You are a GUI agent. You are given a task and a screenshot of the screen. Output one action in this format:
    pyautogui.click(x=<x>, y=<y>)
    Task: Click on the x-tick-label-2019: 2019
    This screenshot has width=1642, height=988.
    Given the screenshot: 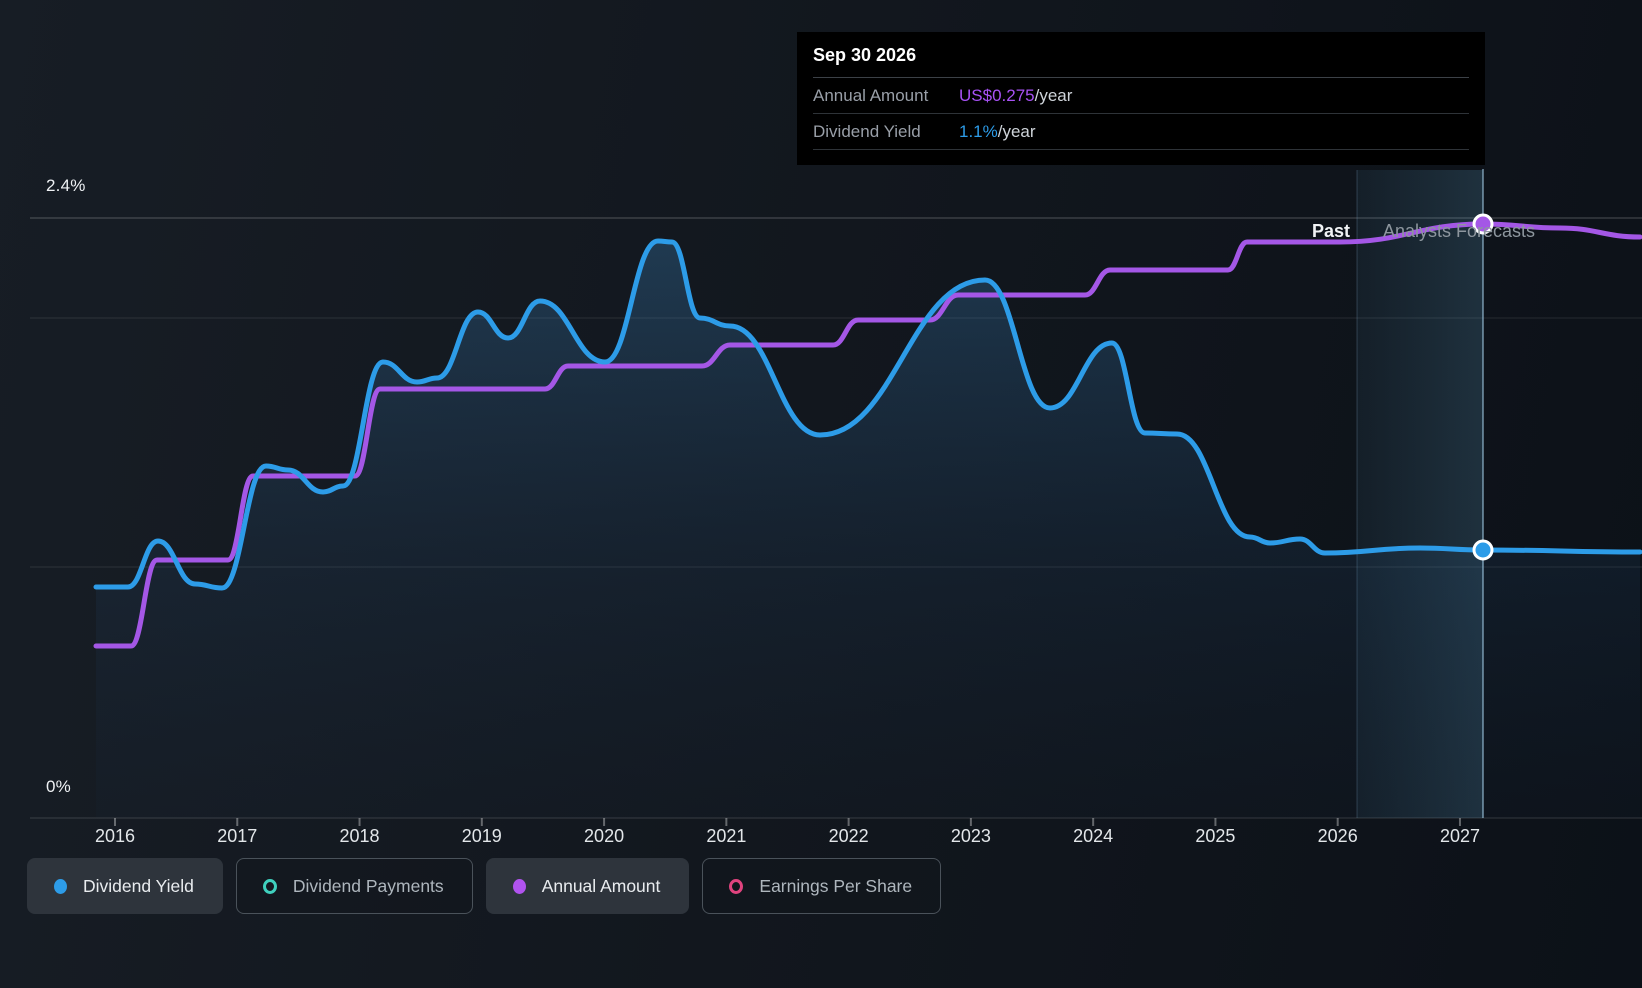 What is the action you would take?
    pyautogui.click(x=481, y=836)
    